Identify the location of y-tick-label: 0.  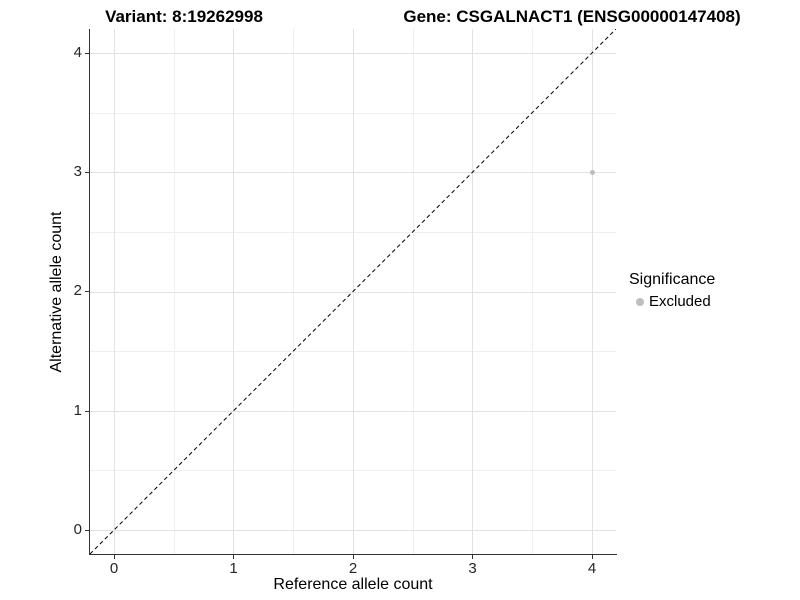
(77, 529).